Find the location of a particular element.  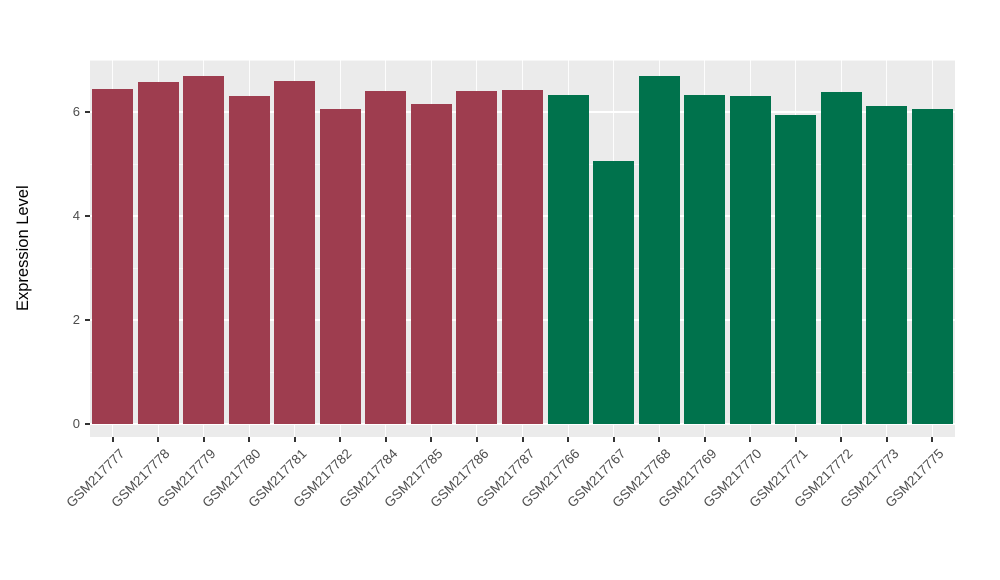

bar-GSM217778 is located at coordinates (158, 252).